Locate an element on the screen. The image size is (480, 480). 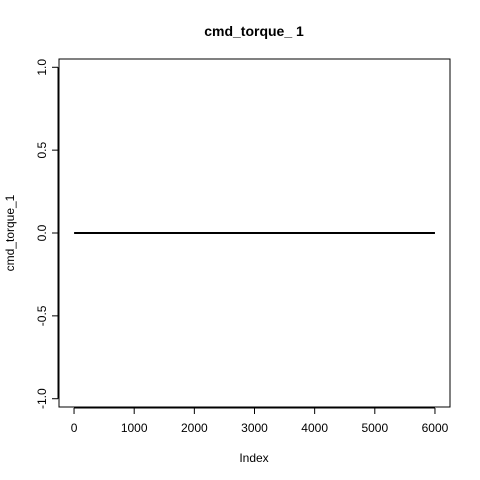
y-tick-label: 0.0 is located at coordinates (42, 232).